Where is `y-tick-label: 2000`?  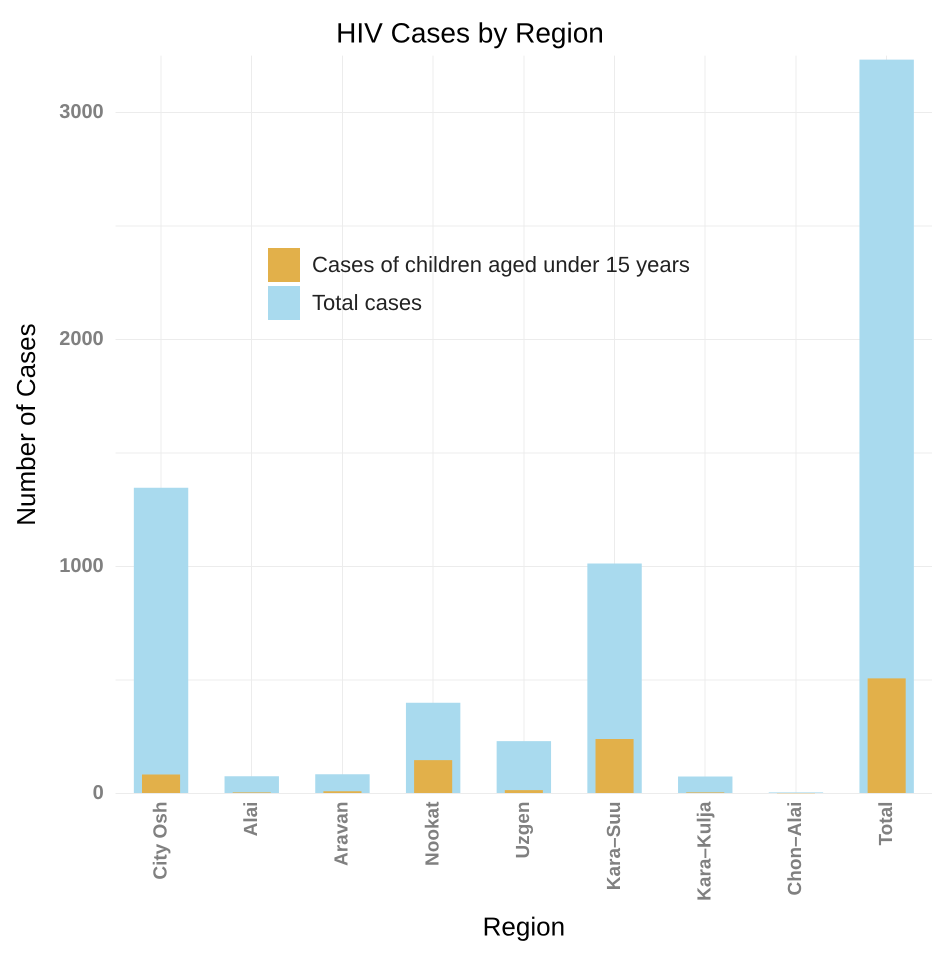
y-tick-label: 2000 is located at coordinates (81, 339).